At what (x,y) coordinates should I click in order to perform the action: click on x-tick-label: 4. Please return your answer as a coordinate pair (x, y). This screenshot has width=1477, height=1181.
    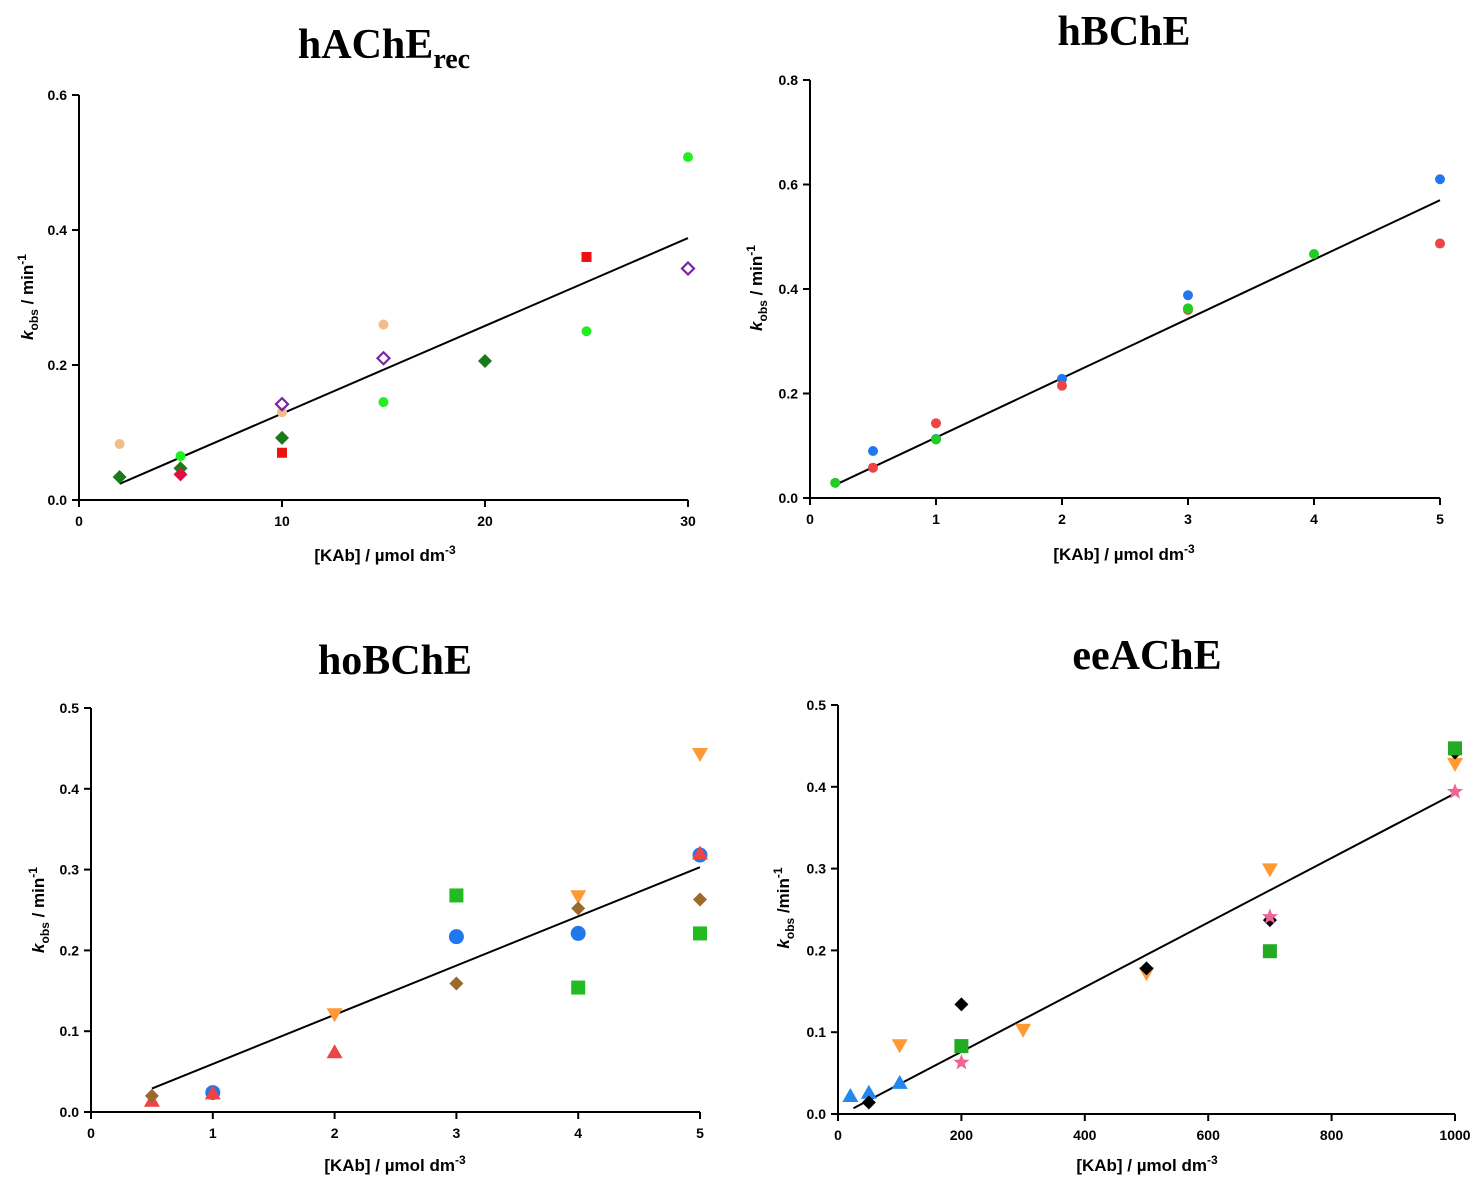
    Looking at the image, I should click on (1314, 519).